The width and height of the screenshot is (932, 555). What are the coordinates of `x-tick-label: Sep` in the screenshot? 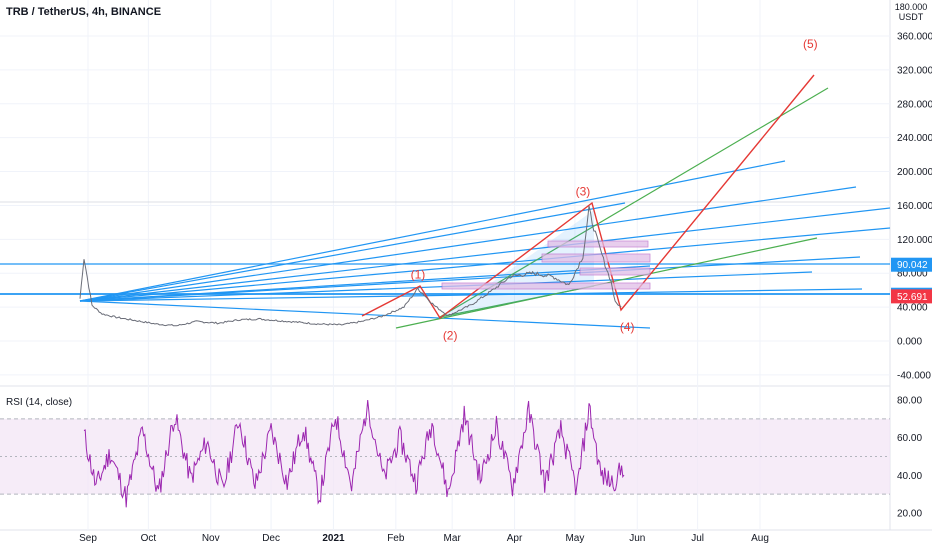 It's located at (88, 538).